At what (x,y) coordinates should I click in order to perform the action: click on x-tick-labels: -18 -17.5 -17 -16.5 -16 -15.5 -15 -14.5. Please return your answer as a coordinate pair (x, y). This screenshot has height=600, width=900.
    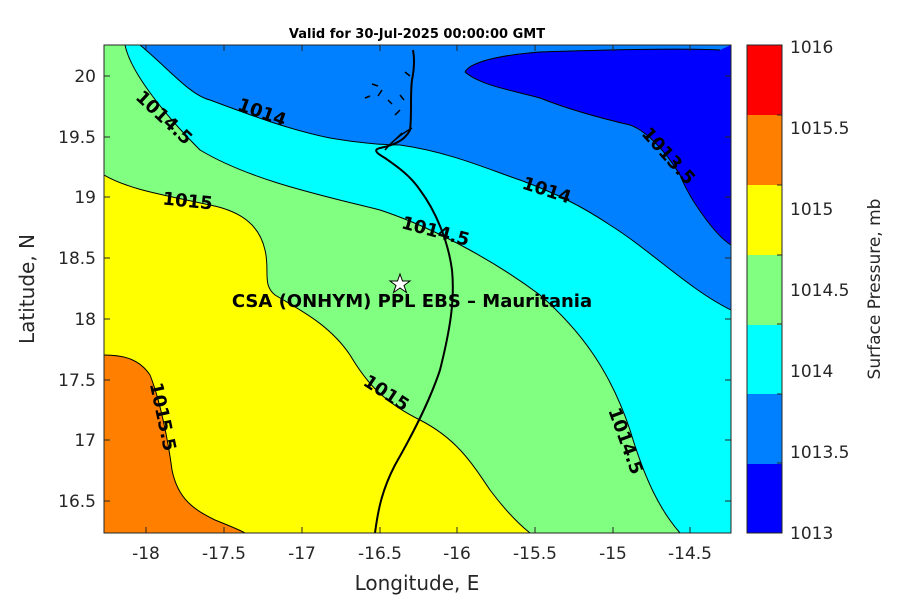
    Looking at the image, I should click on (422, 554).